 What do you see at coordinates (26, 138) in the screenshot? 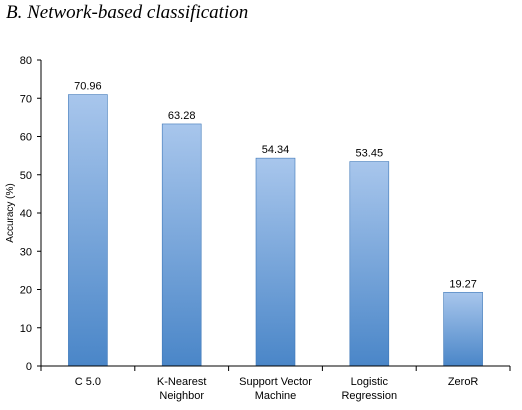
I see `y-tick-label: 60` at bounding box center [26, 138].